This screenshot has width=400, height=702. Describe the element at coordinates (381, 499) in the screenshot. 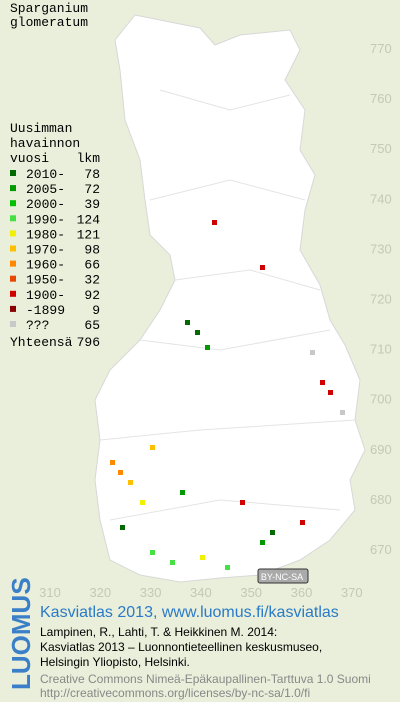

I see `north-label: 680` at that location.